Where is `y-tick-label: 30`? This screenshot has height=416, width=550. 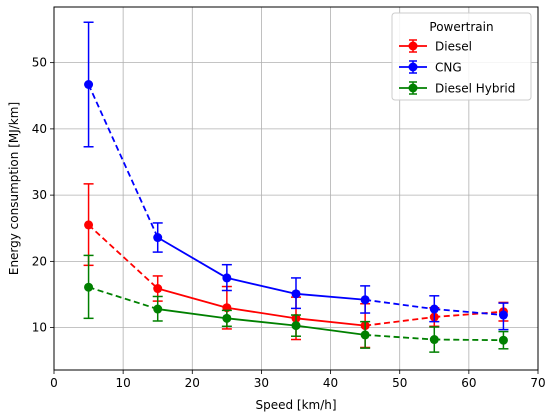 y-tick-label: 30 is located at coordinates (39, 195).